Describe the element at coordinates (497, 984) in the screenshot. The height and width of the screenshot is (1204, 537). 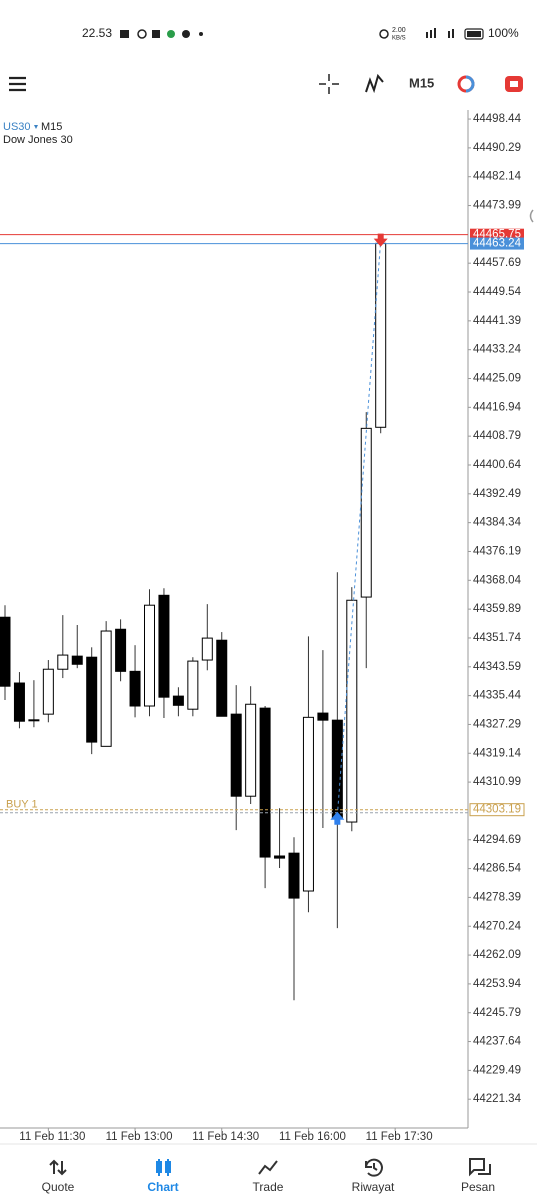
I see `y-tick-label: 44253.94` at that location.